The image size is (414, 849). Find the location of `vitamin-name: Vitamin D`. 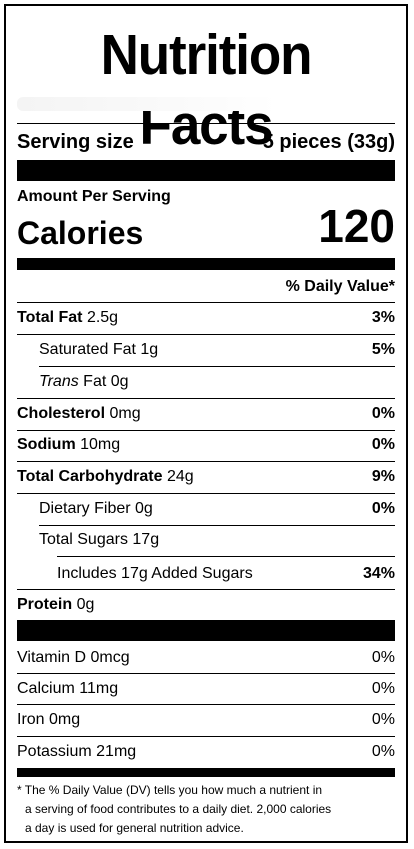

vitamin-name: Vitamin D is located at coordinates (52, 657).